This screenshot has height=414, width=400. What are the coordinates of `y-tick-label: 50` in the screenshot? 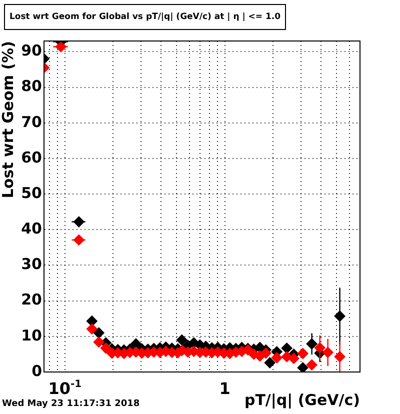 It's located at (31, 193).